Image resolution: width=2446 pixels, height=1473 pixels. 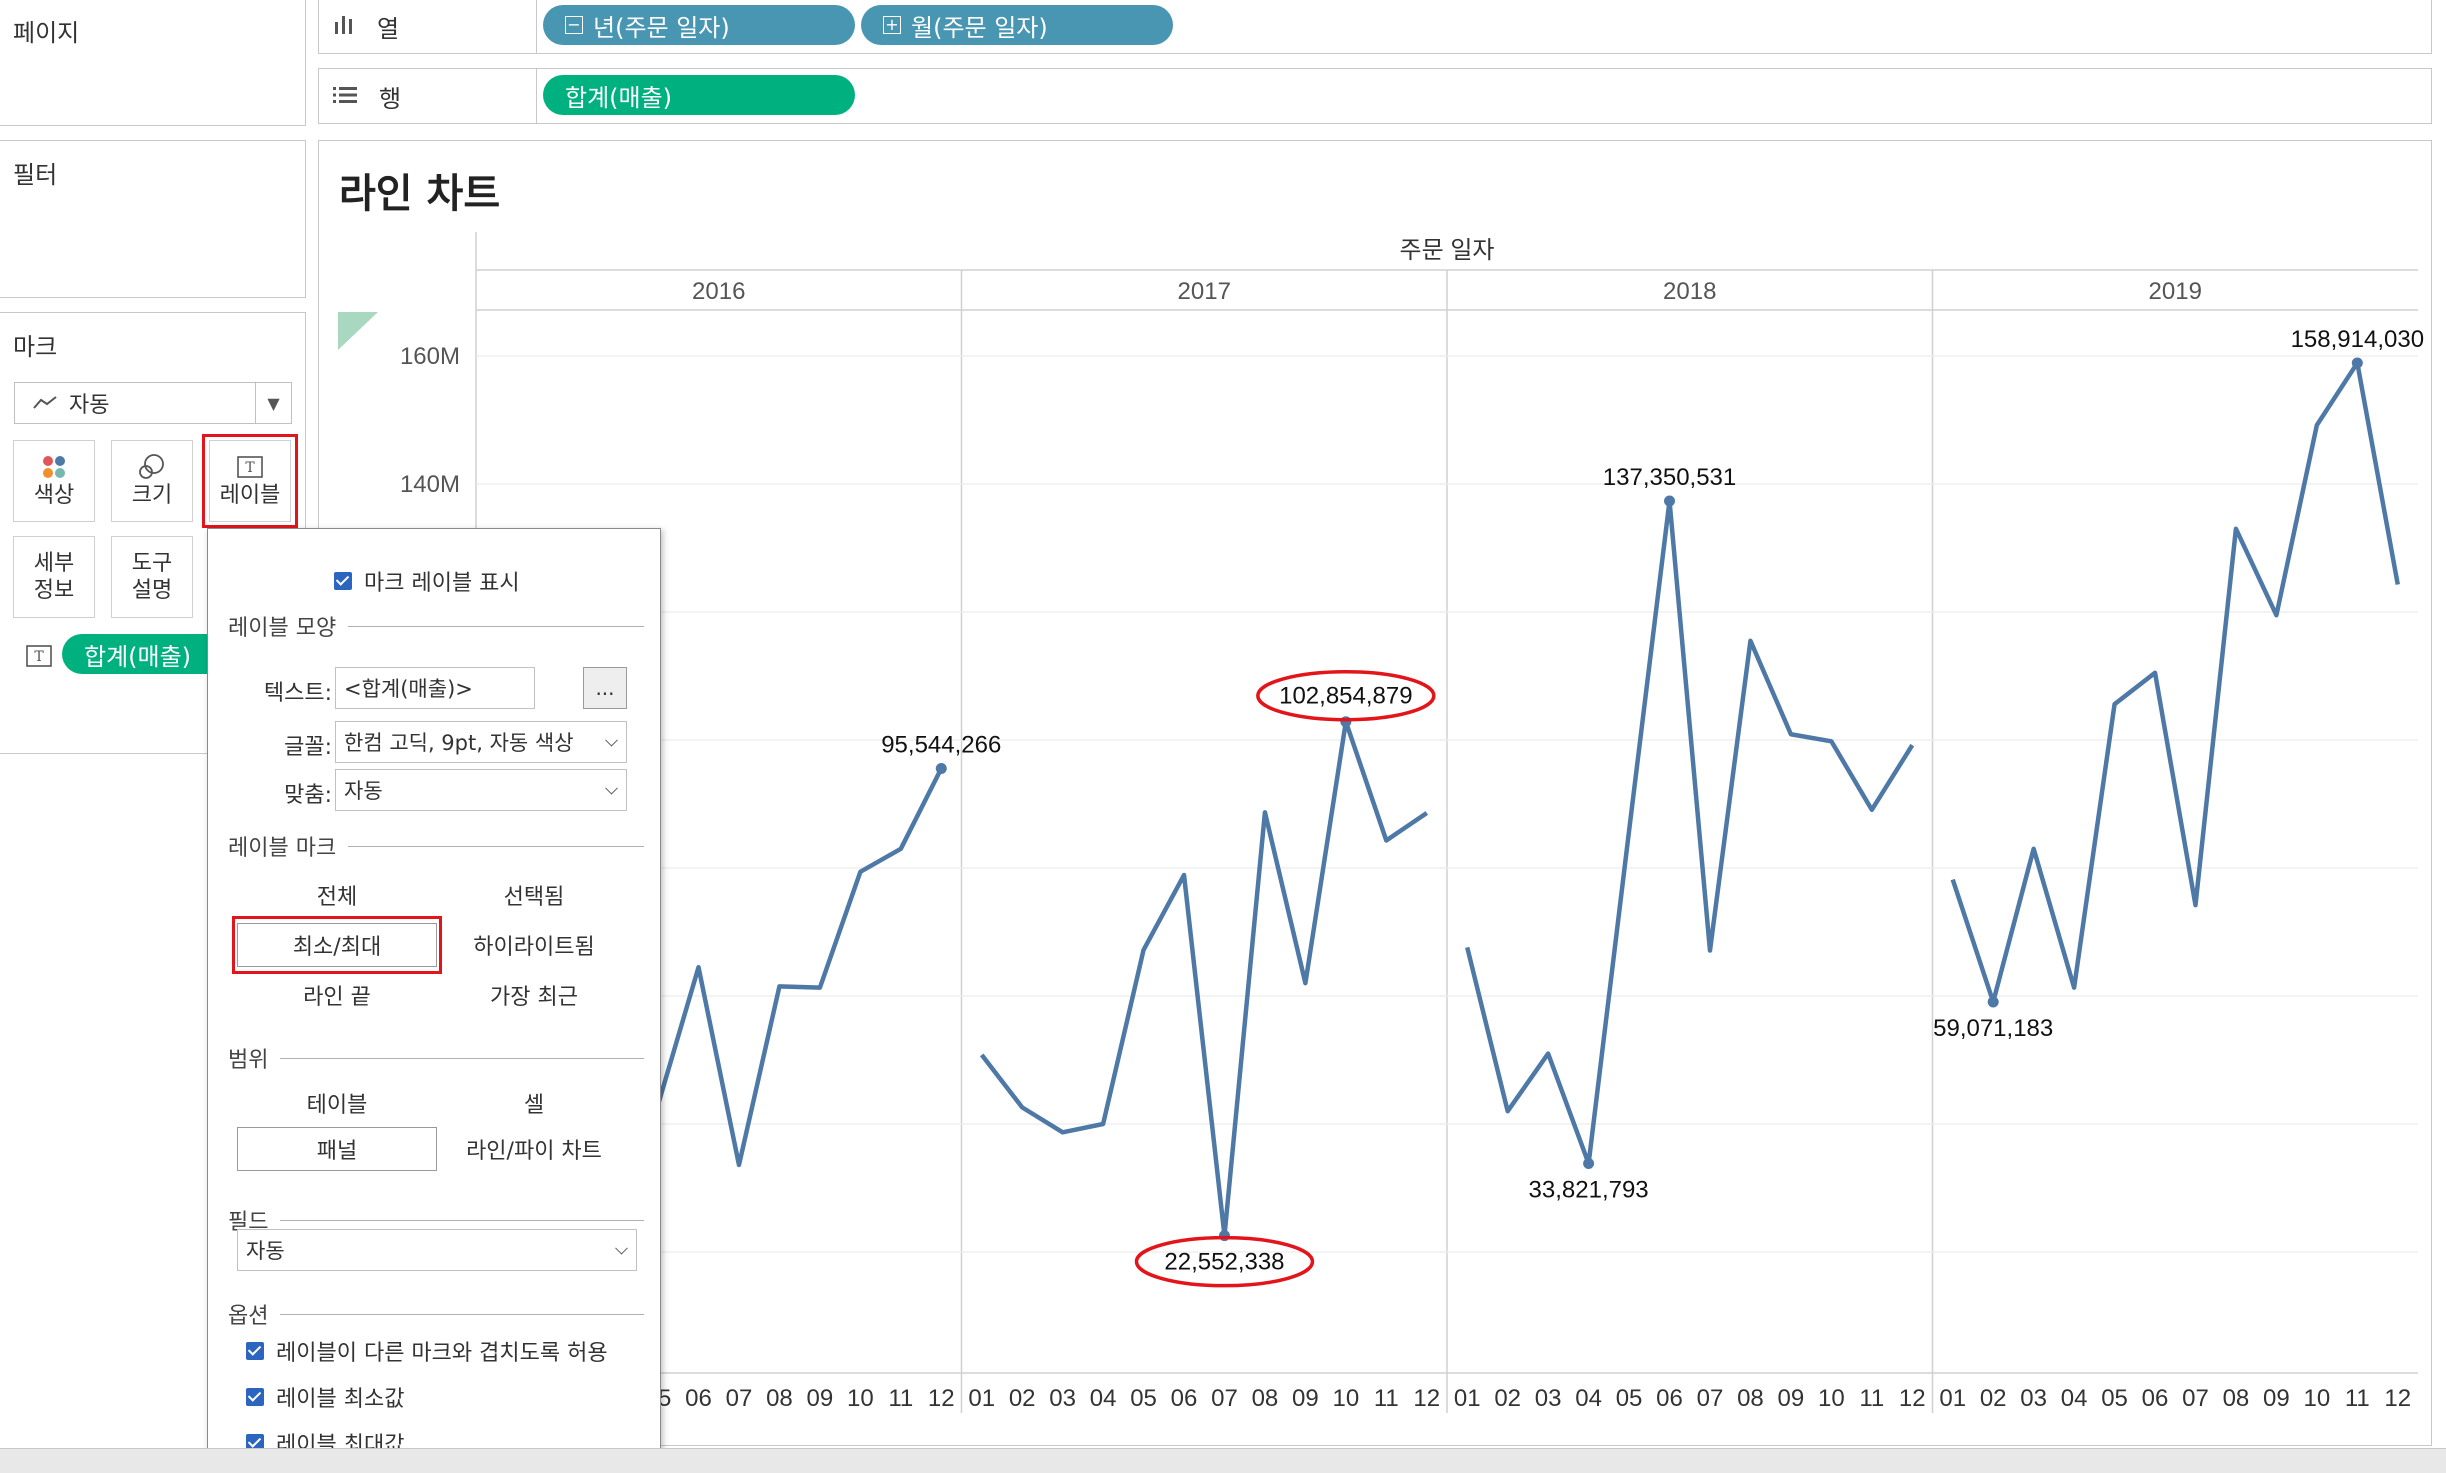 I want to click on options-section: 옵션, so click(x=436, y=1314).